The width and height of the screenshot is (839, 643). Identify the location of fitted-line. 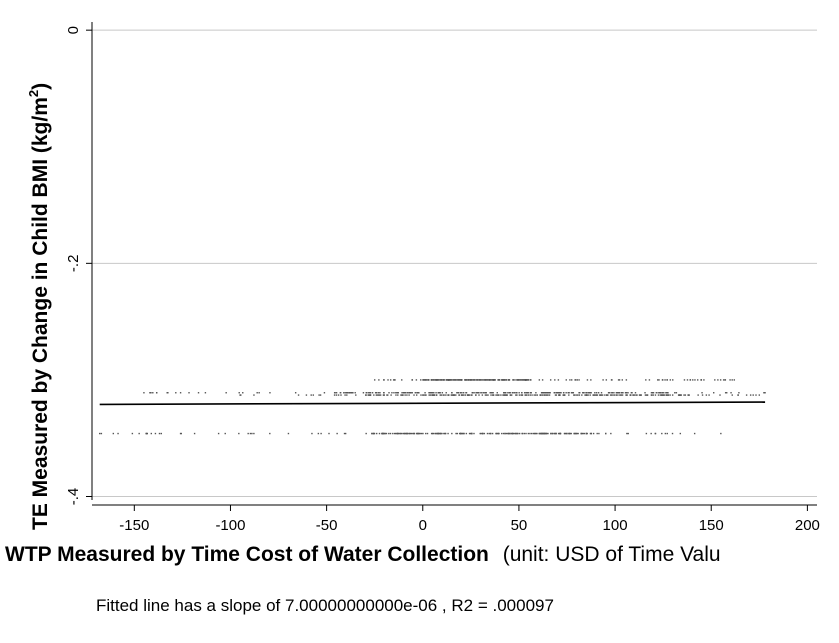
(432, 403).